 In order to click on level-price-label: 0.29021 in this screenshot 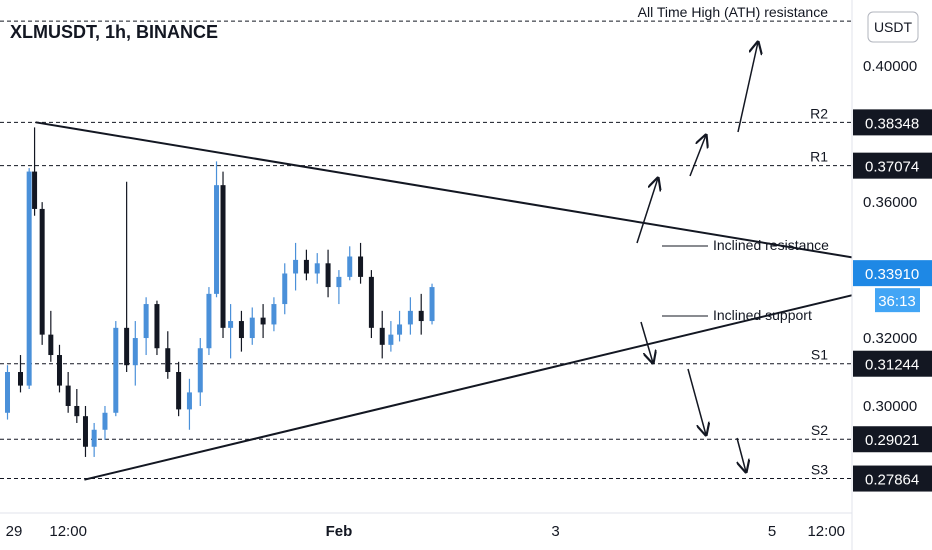, I will do `click(892, 440)`.